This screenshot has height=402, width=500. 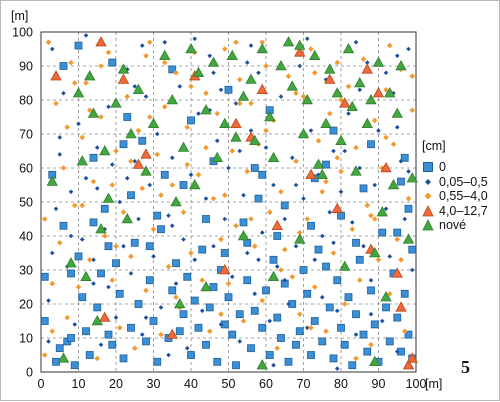 What do you see at coordinates (465, 367) in the screenshot?
I see `figure-number: 5` at bounding box center [465, 367].